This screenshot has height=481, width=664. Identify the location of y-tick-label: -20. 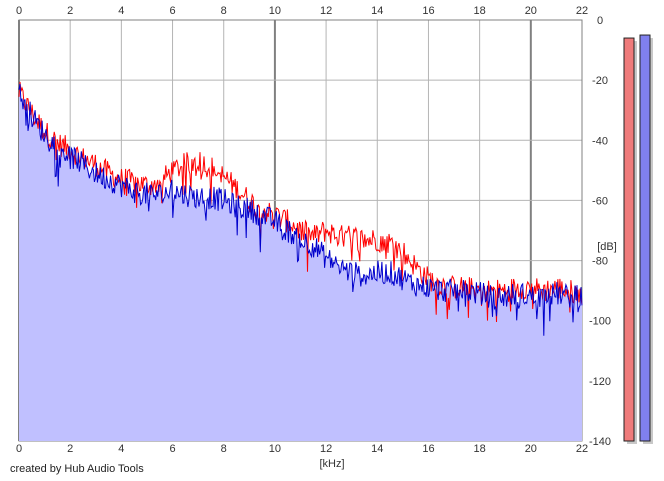
(600, 81).